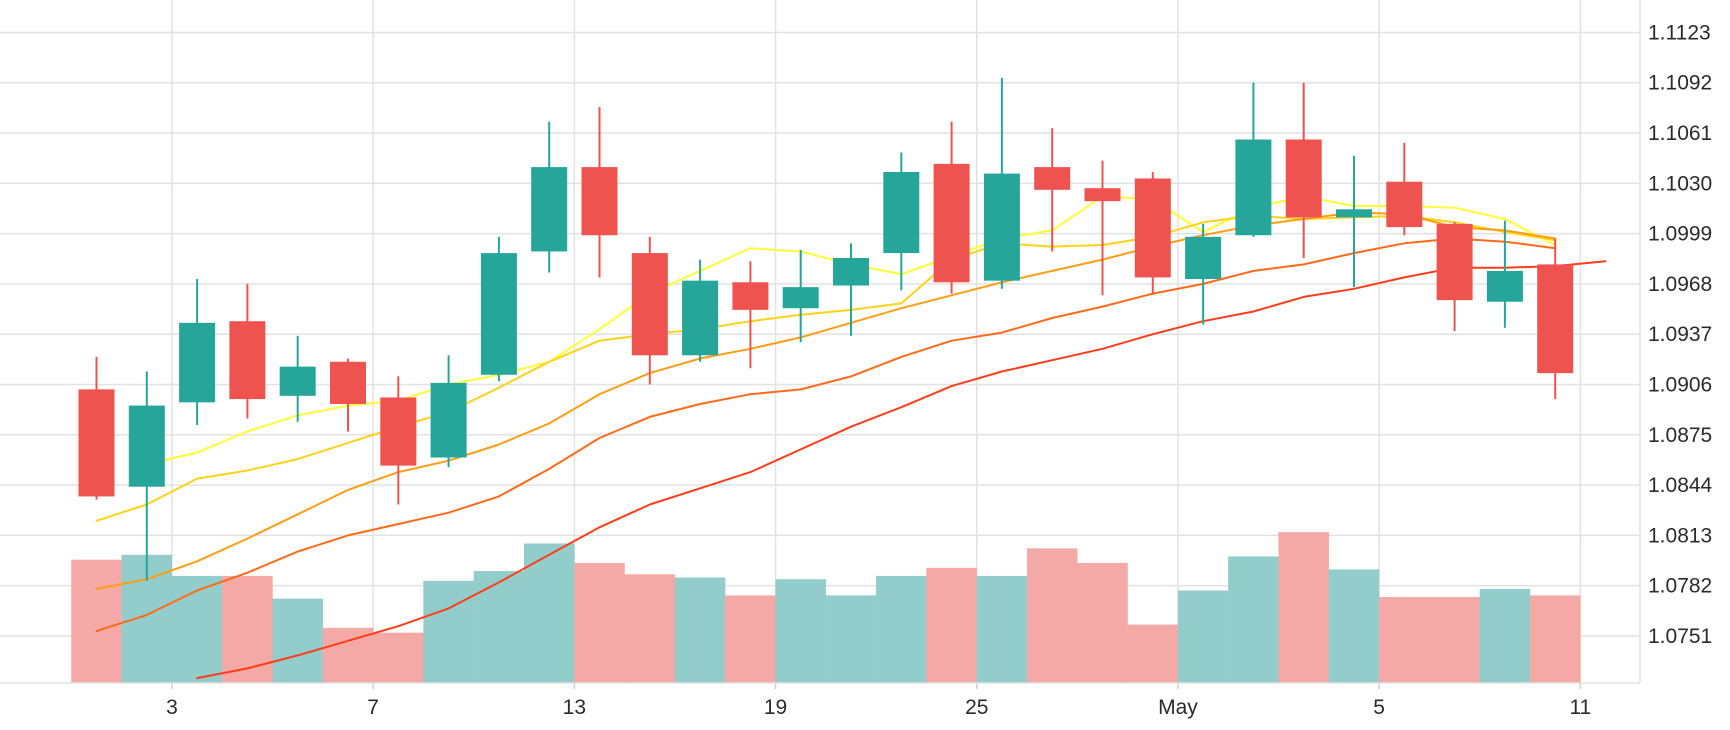  Describe the element at coordinates (574, 707) in the screenshot. I see `x-tick-label: 13` at that location.